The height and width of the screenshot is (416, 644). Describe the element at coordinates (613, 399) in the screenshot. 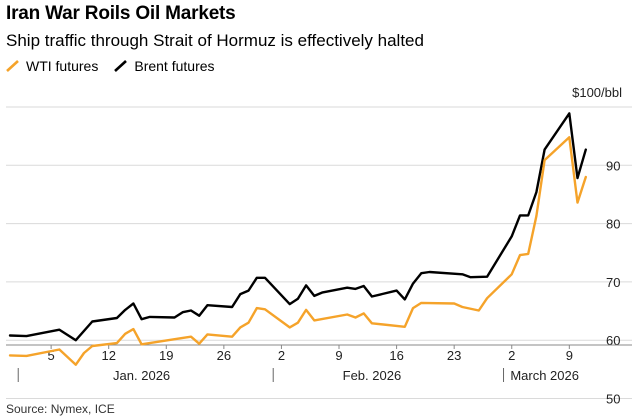

I see `y-tick-label: 50` at that location.